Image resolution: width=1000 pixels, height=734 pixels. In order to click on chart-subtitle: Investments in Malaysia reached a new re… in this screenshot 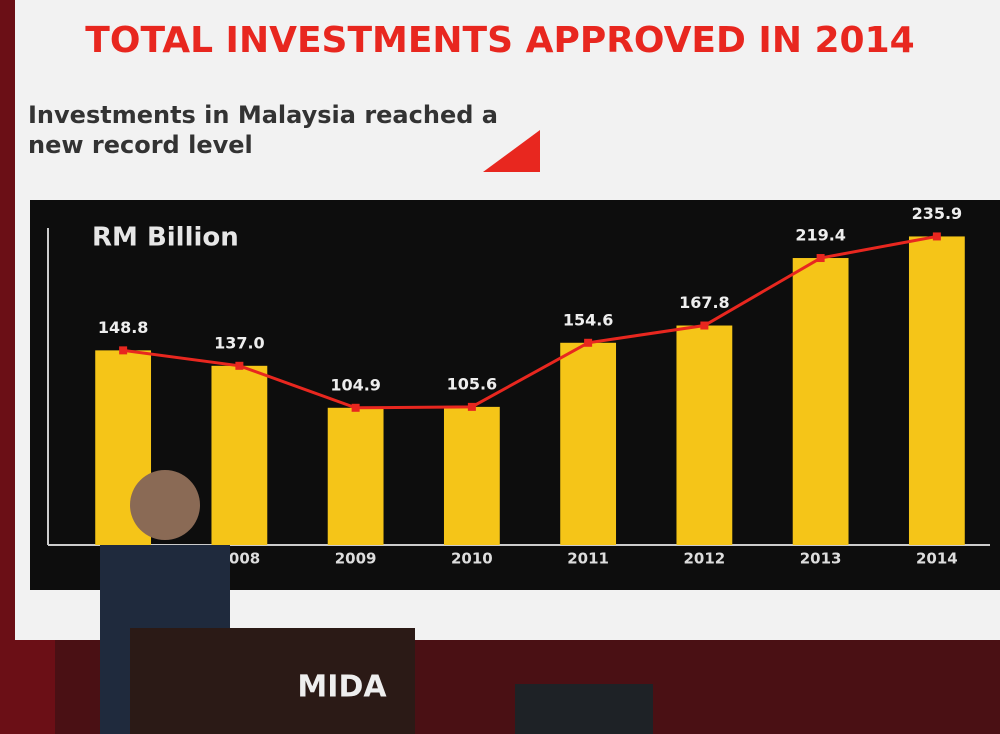, I will do `click(263, 130)`.